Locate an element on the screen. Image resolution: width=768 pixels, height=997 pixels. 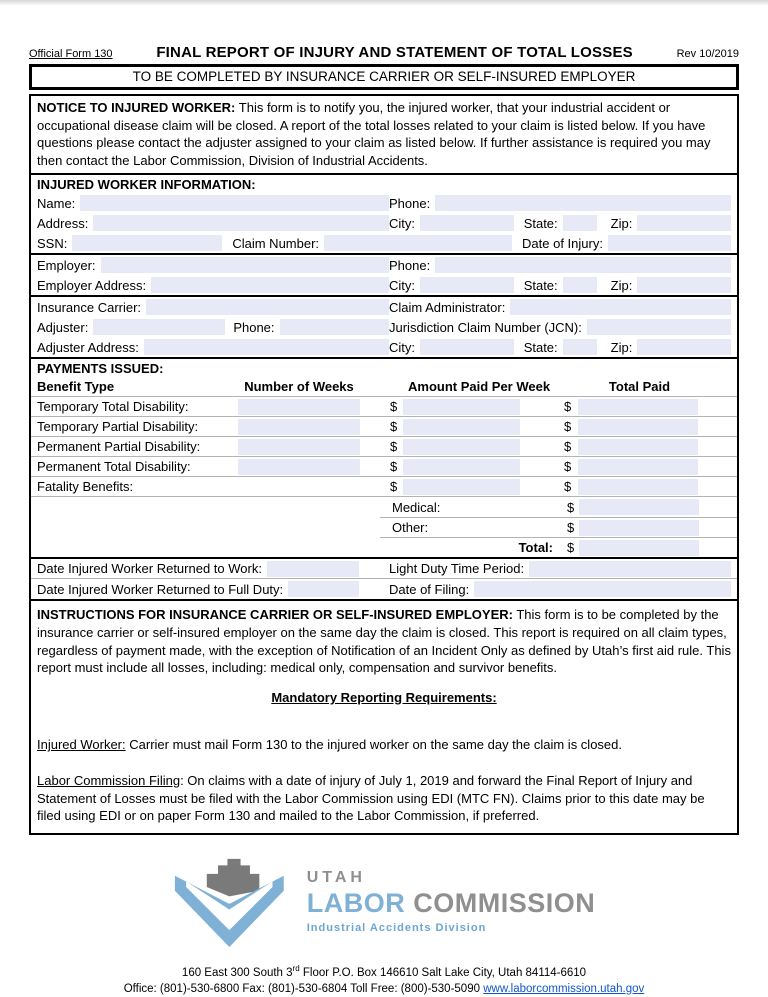
ppd-weeks-field is located at coordinates (299, 446).